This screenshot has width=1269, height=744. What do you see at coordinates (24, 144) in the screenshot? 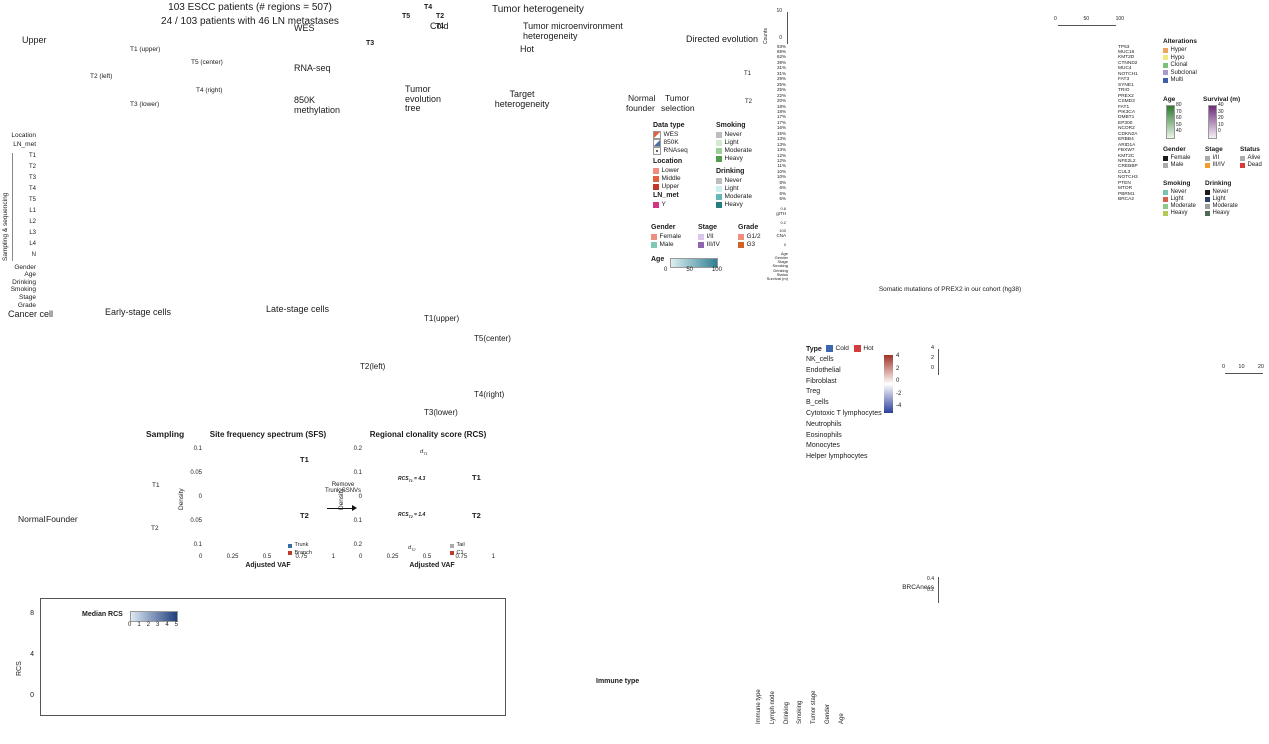
I see `matrix-row-lnmet: LN_met` at bounding box center [24, 144].